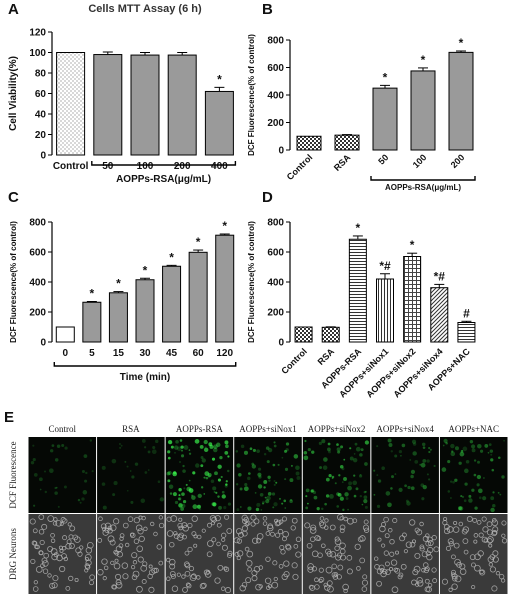  Describe the element at coordinates (37, 33) in the screenshot. I see `y-tick-label: 120` at that location.